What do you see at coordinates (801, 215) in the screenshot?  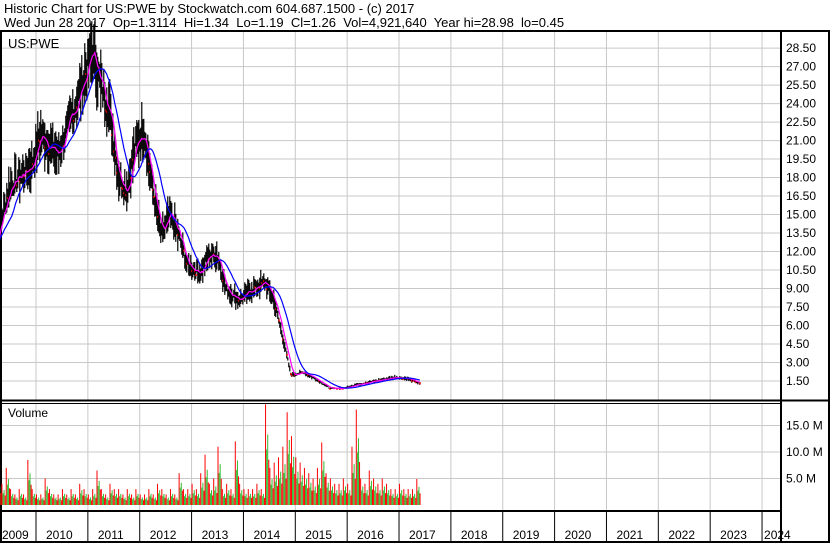 I see `price-tick-label: 15.00` at bounding box center [801, 215].